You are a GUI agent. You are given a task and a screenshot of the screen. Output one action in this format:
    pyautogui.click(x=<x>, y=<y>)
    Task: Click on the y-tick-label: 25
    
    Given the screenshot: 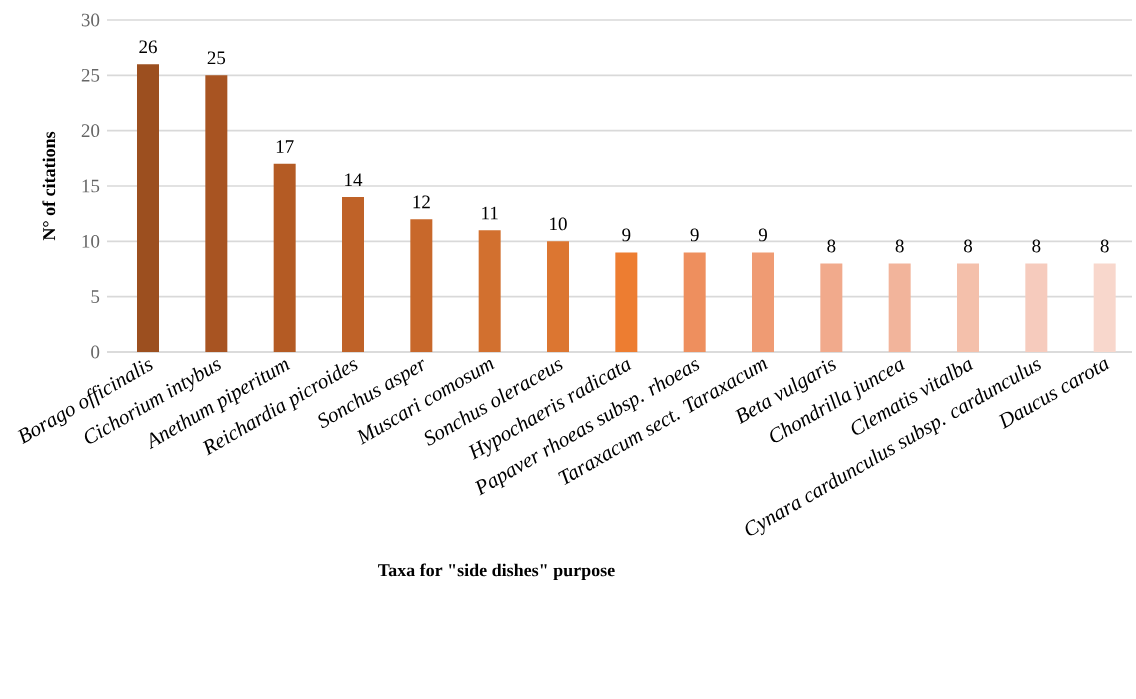 What is the action you would take?
    pyautogui.click(x=90, y=75)
    